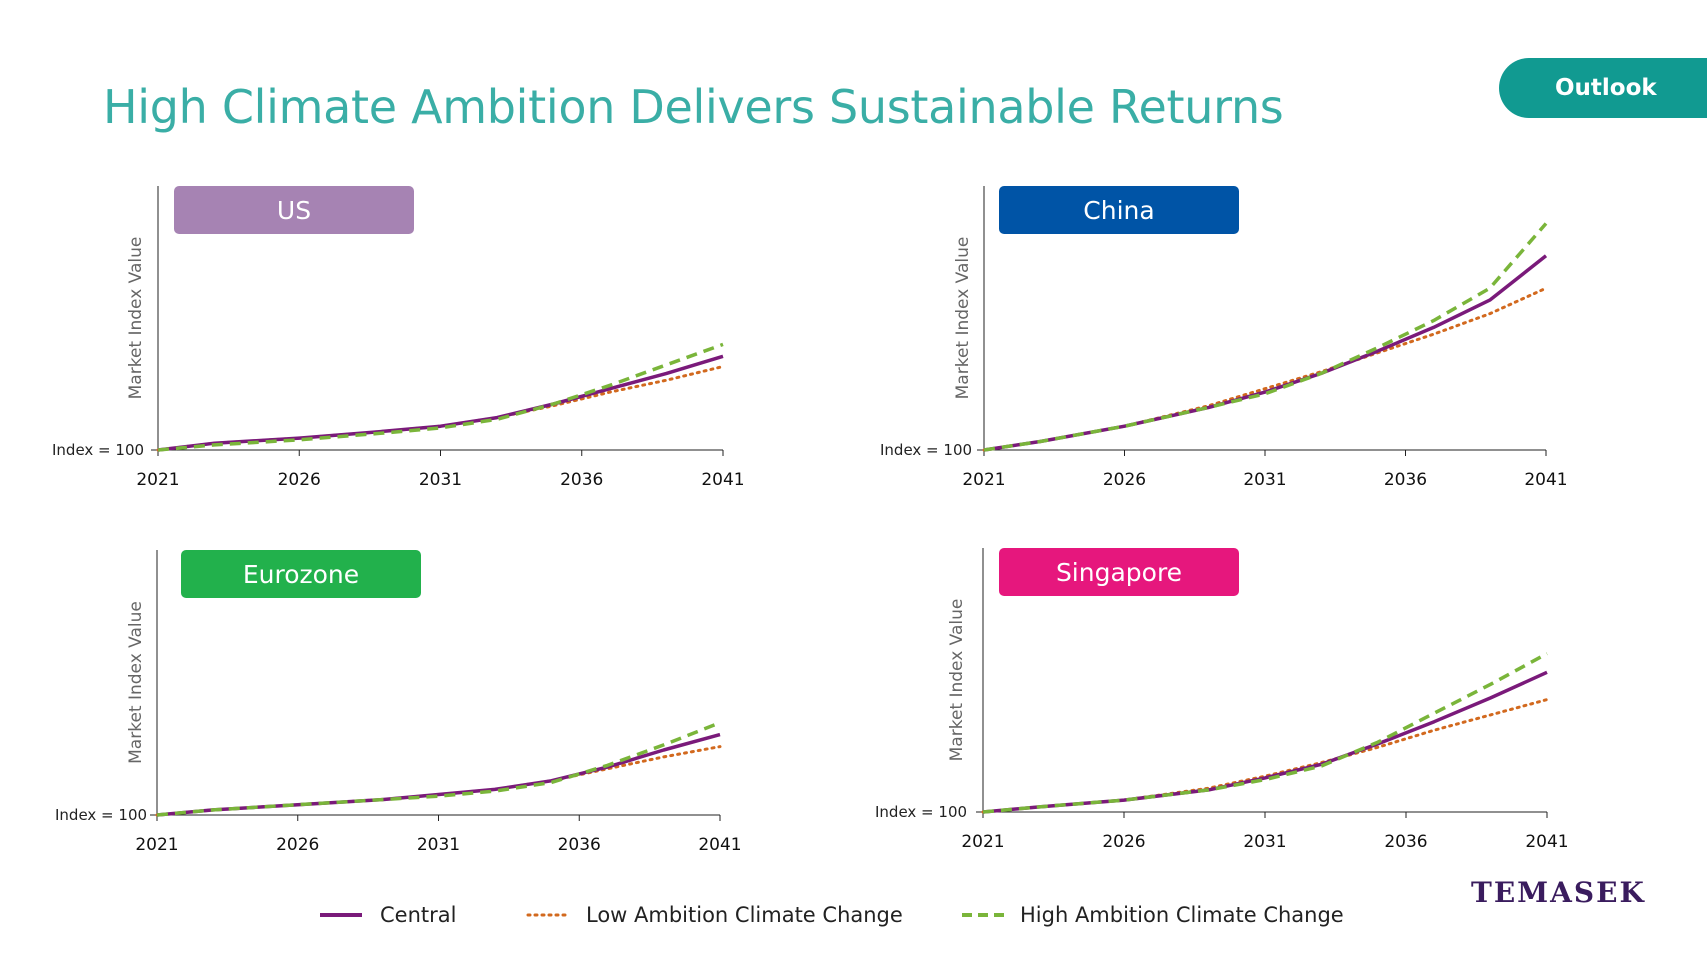  I want to click on singapore-series-high, so click(1265, 733).